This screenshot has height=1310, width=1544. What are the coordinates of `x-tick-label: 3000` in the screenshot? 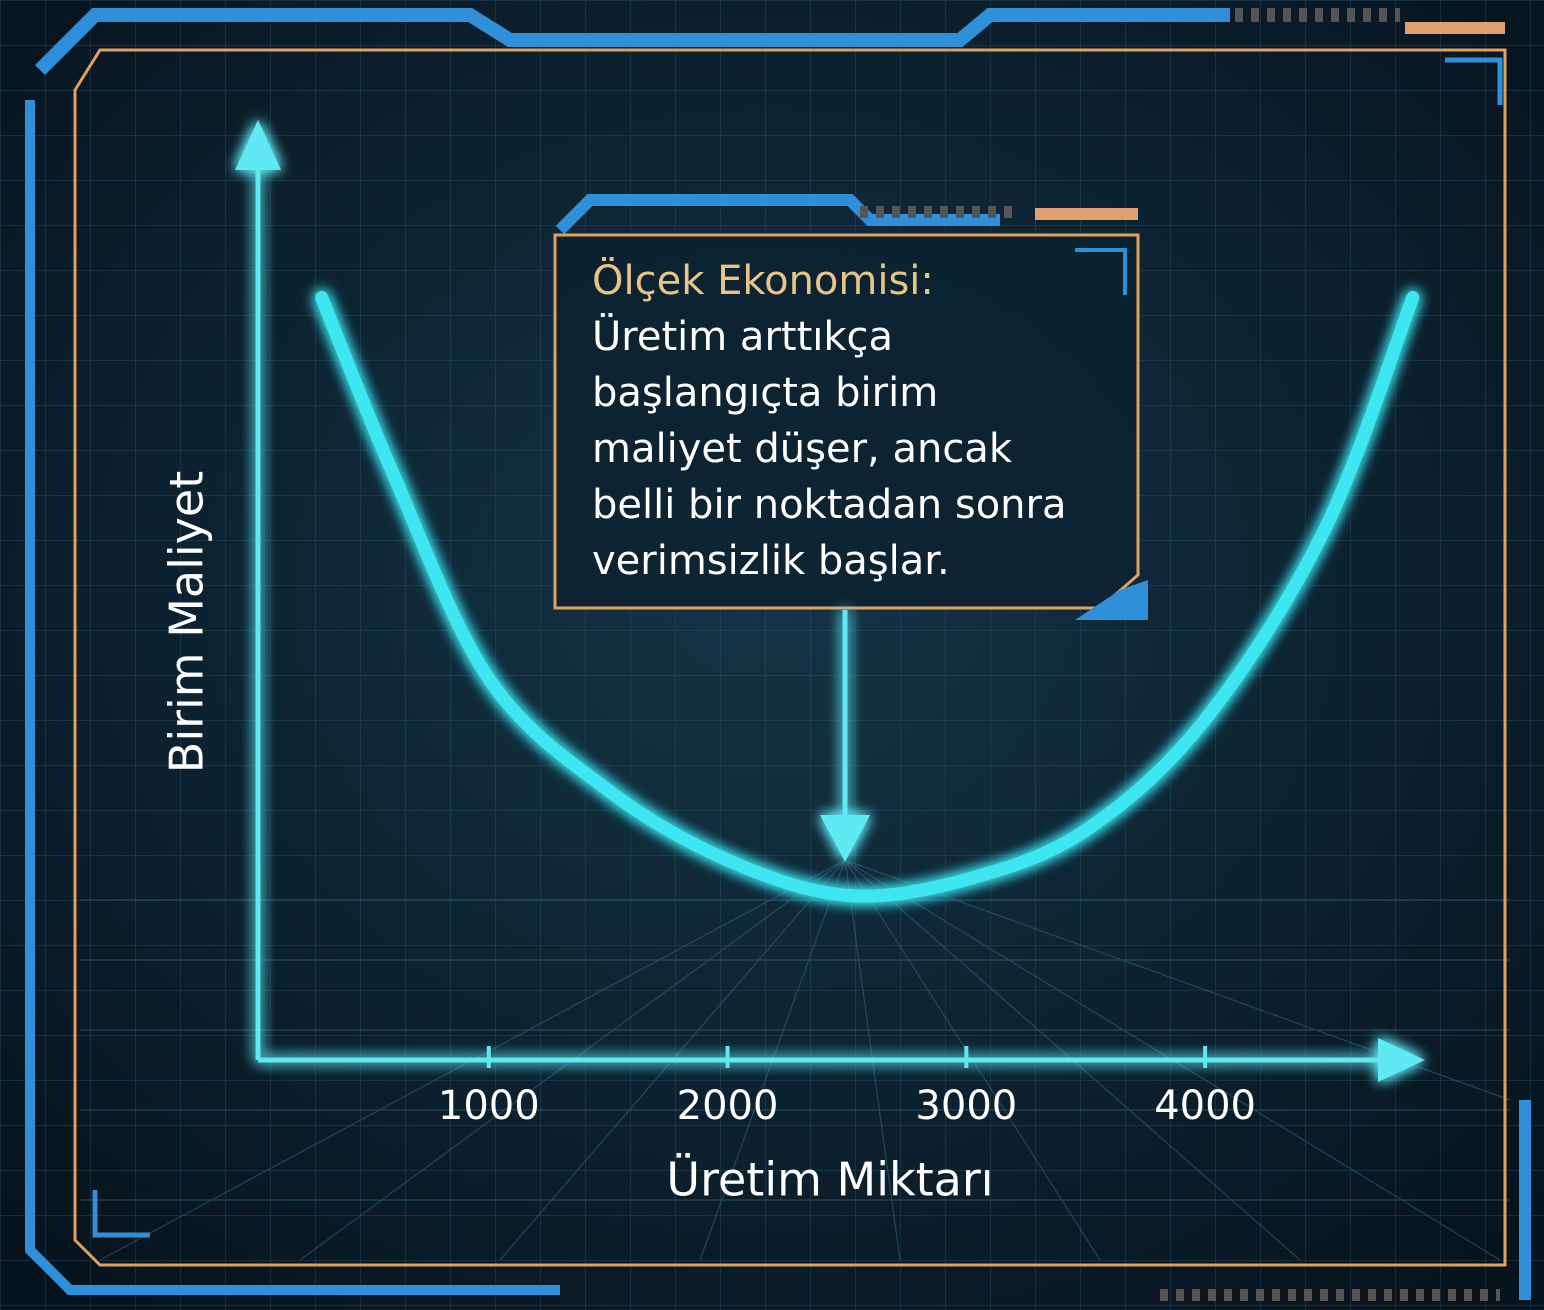 It's located at (966, 1106).